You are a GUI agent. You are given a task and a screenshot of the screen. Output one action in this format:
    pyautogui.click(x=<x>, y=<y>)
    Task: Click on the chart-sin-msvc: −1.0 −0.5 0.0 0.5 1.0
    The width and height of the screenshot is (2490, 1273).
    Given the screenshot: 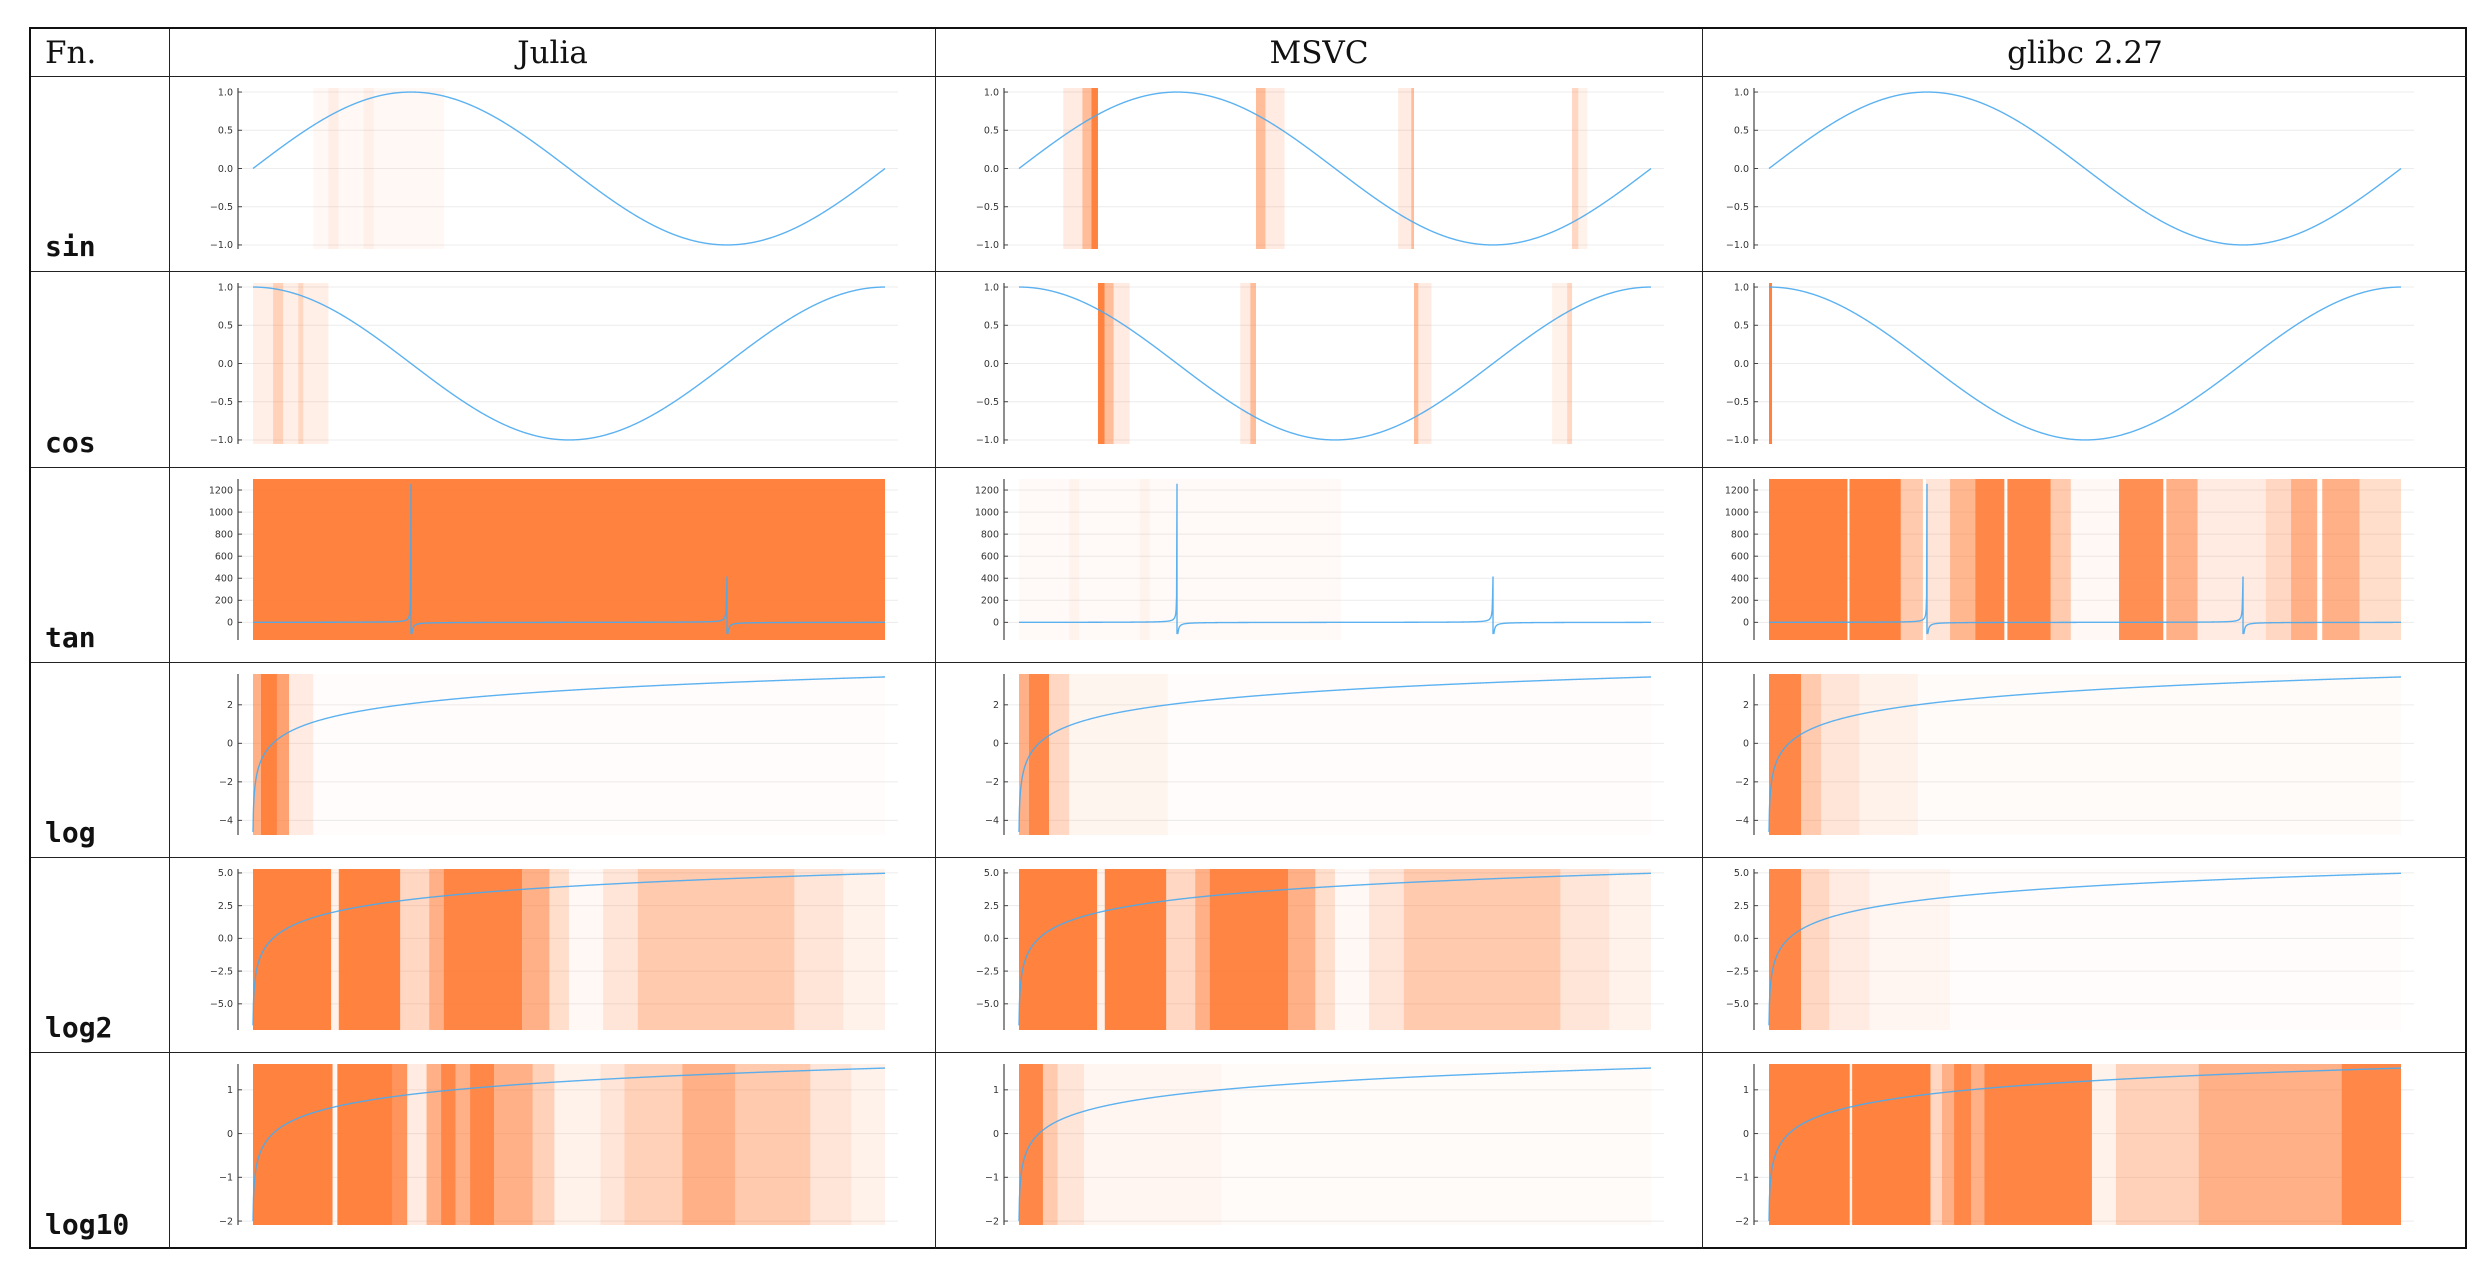 What is the action you would take?
    pyautogui.click(x=1320, y=169)
    